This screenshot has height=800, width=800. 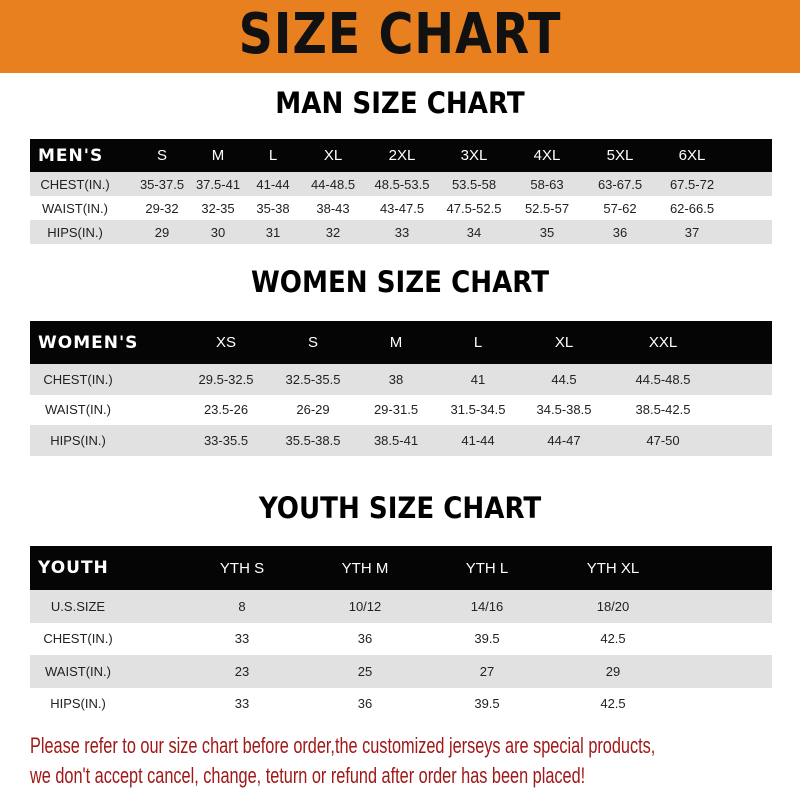 What do you see at coordinates (78, 606) in the screenshot?
I see `row-label: U.S.SIZE` at bounding box center [78, 606].